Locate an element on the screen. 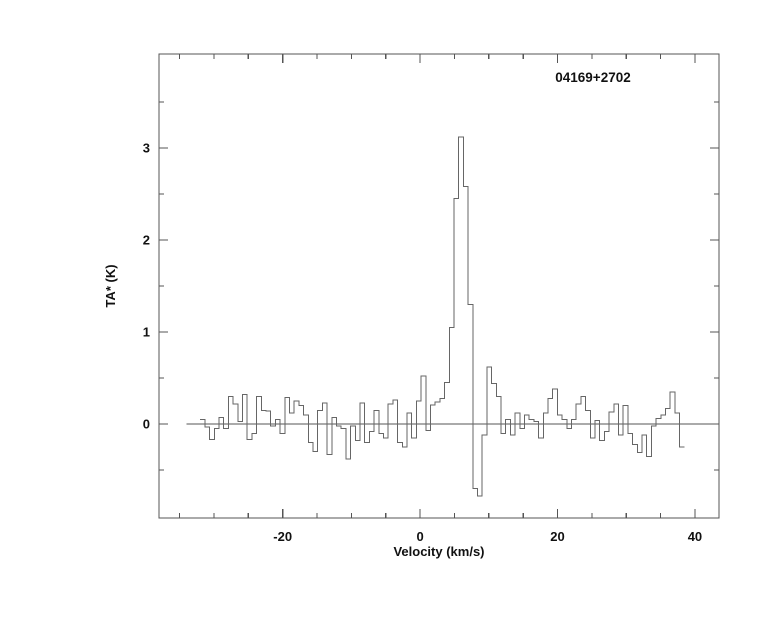 The height and width of the screenshot is (617, 774). source-label: 04169+2702 is located at coordinates (592, 77).